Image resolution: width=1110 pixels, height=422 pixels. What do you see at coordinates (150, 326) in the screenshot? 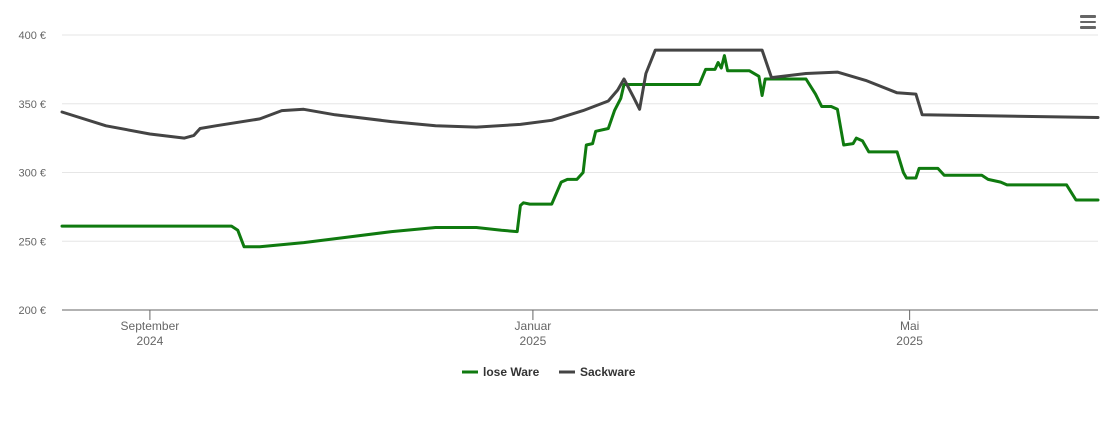
I see `x-tick-label-month: September` at bounding box center [150, 326].